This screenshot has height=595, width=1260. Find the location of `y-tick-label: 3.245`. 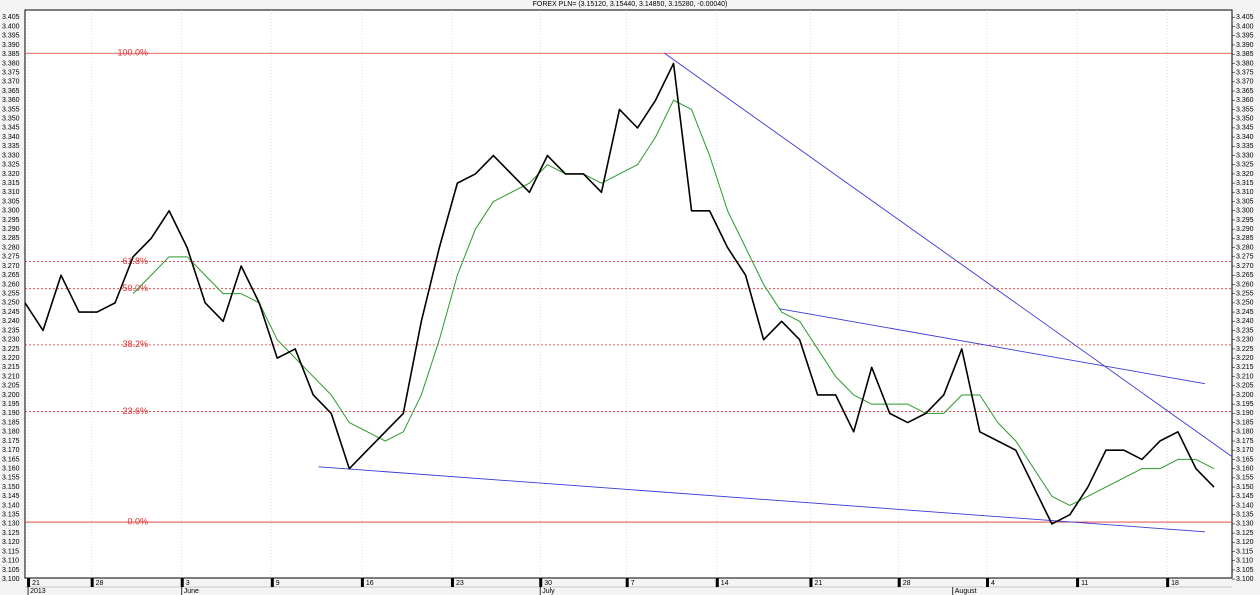

y-tick-label: 3.245 is located at coordinates (11, 312).